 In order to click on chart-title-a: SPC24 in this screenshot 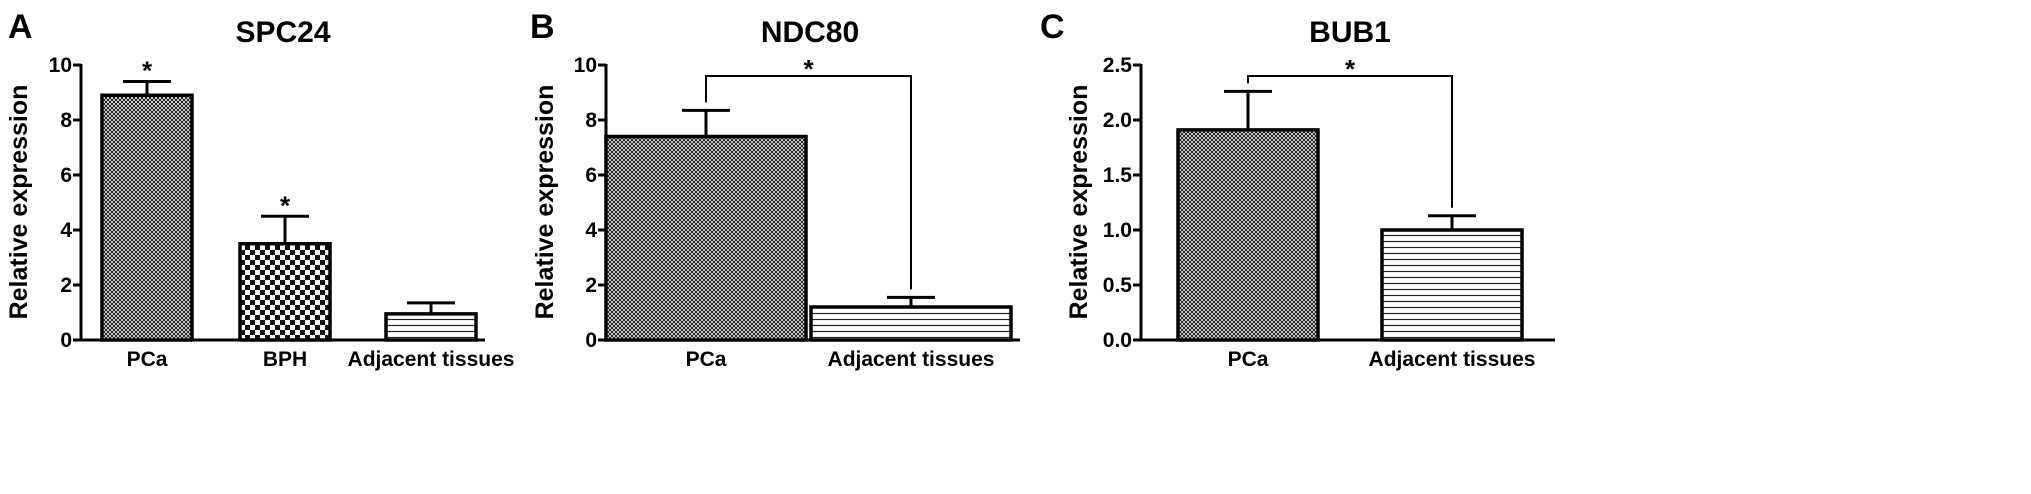, I will do `click(282, 32)`.